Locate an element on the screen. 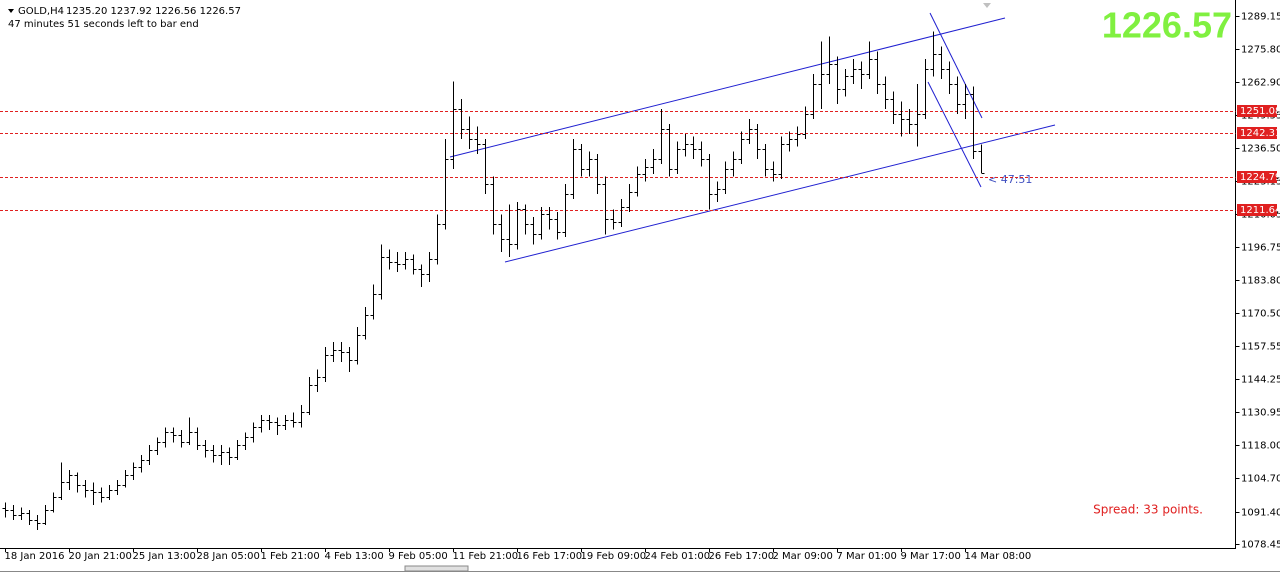 The height and width of the screenshot is (572, 1280). x-tick-label: 25 Jan 13:00 is located at coordinates (164, 556).